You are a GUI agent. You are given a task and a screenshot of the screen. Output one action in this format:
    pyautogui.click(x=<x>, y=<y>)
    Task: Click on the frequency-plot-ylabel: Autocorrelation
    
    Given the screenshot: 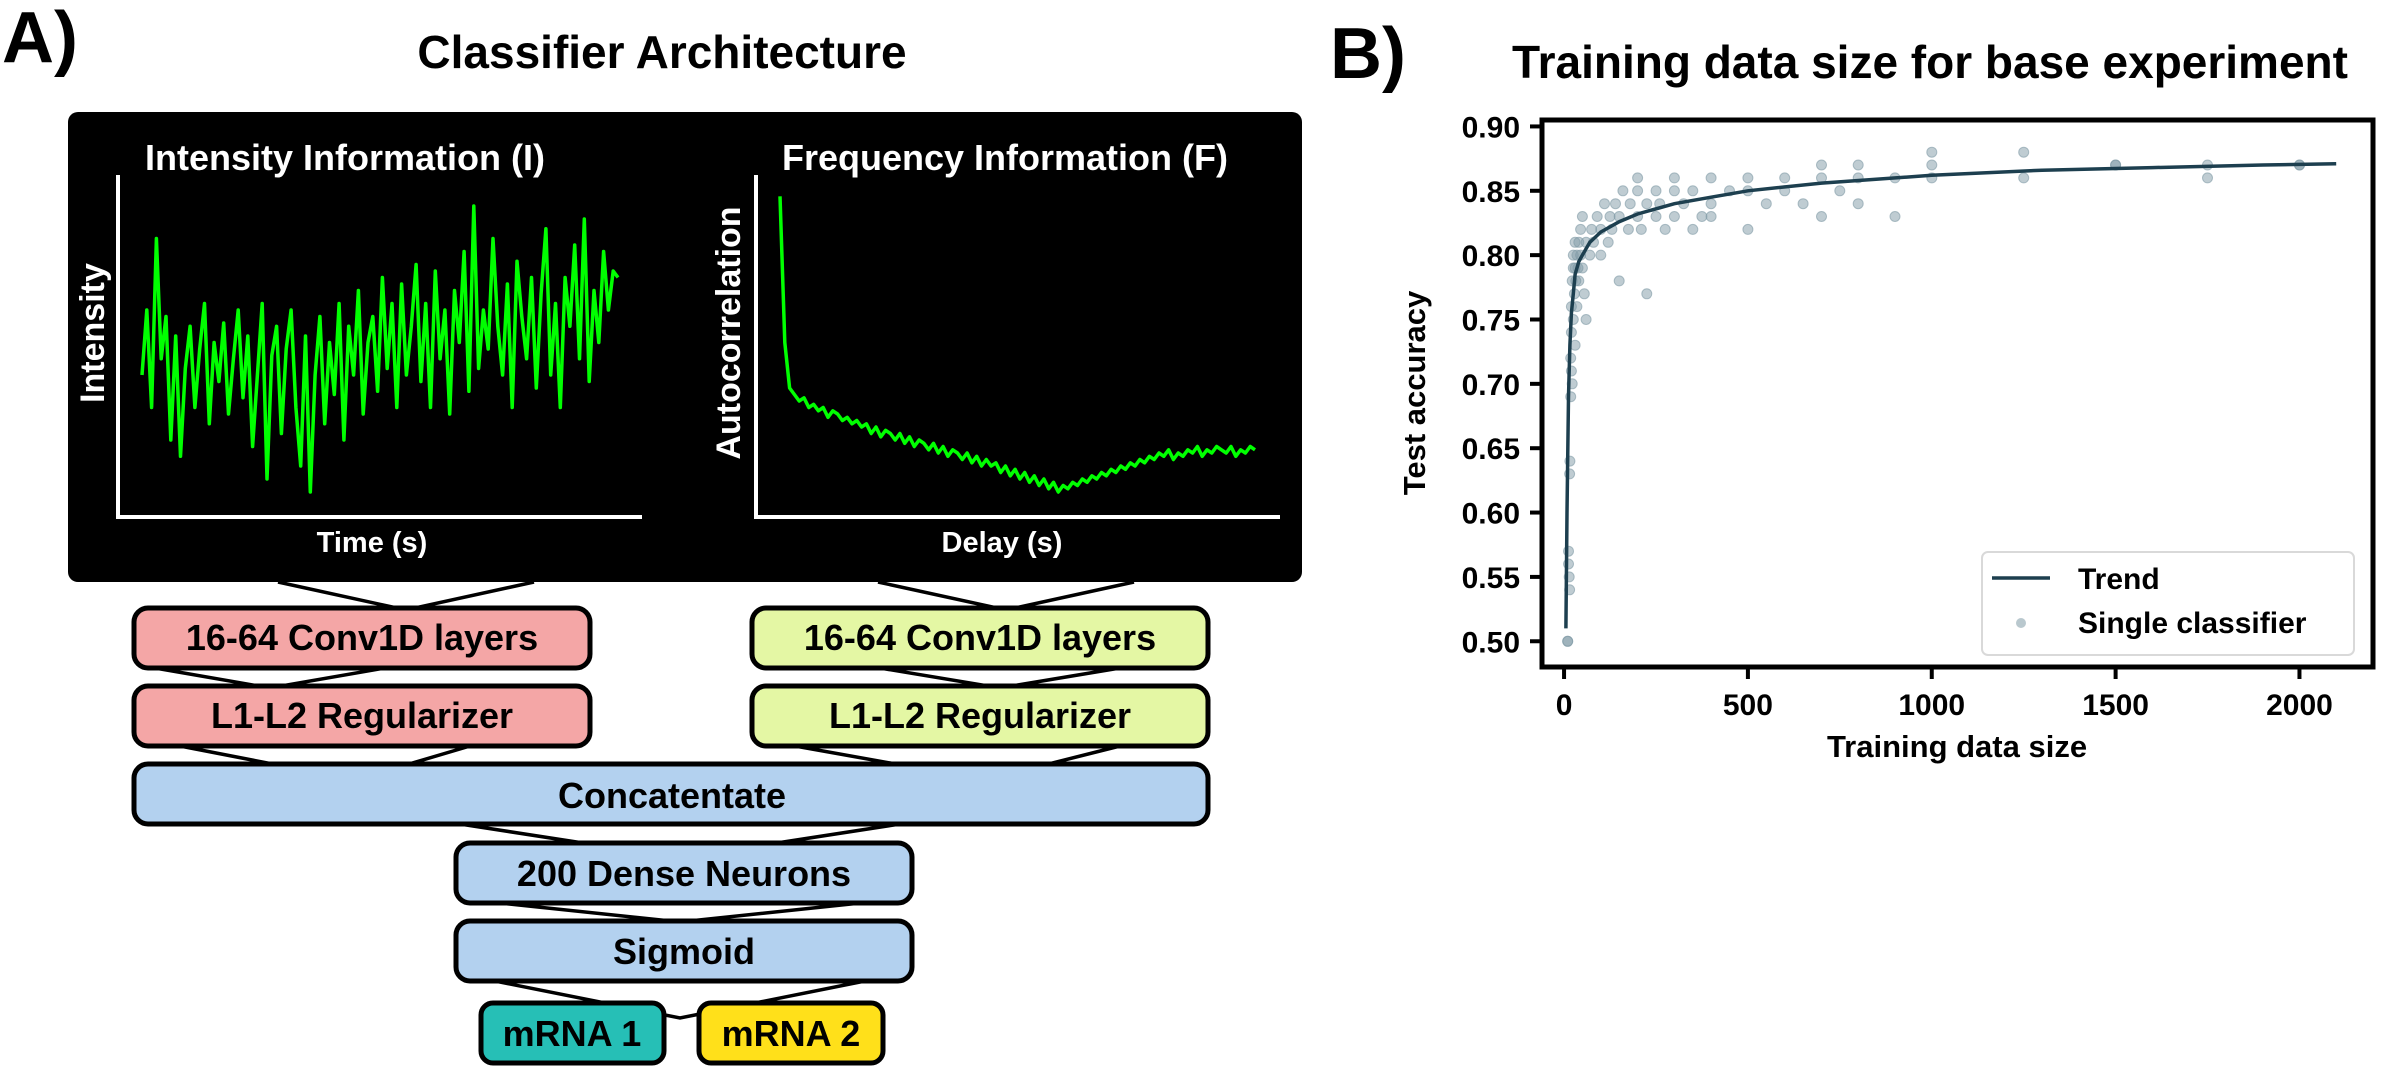 What is the action you would take?
    pyautogui.click(x=729, y=332)
    